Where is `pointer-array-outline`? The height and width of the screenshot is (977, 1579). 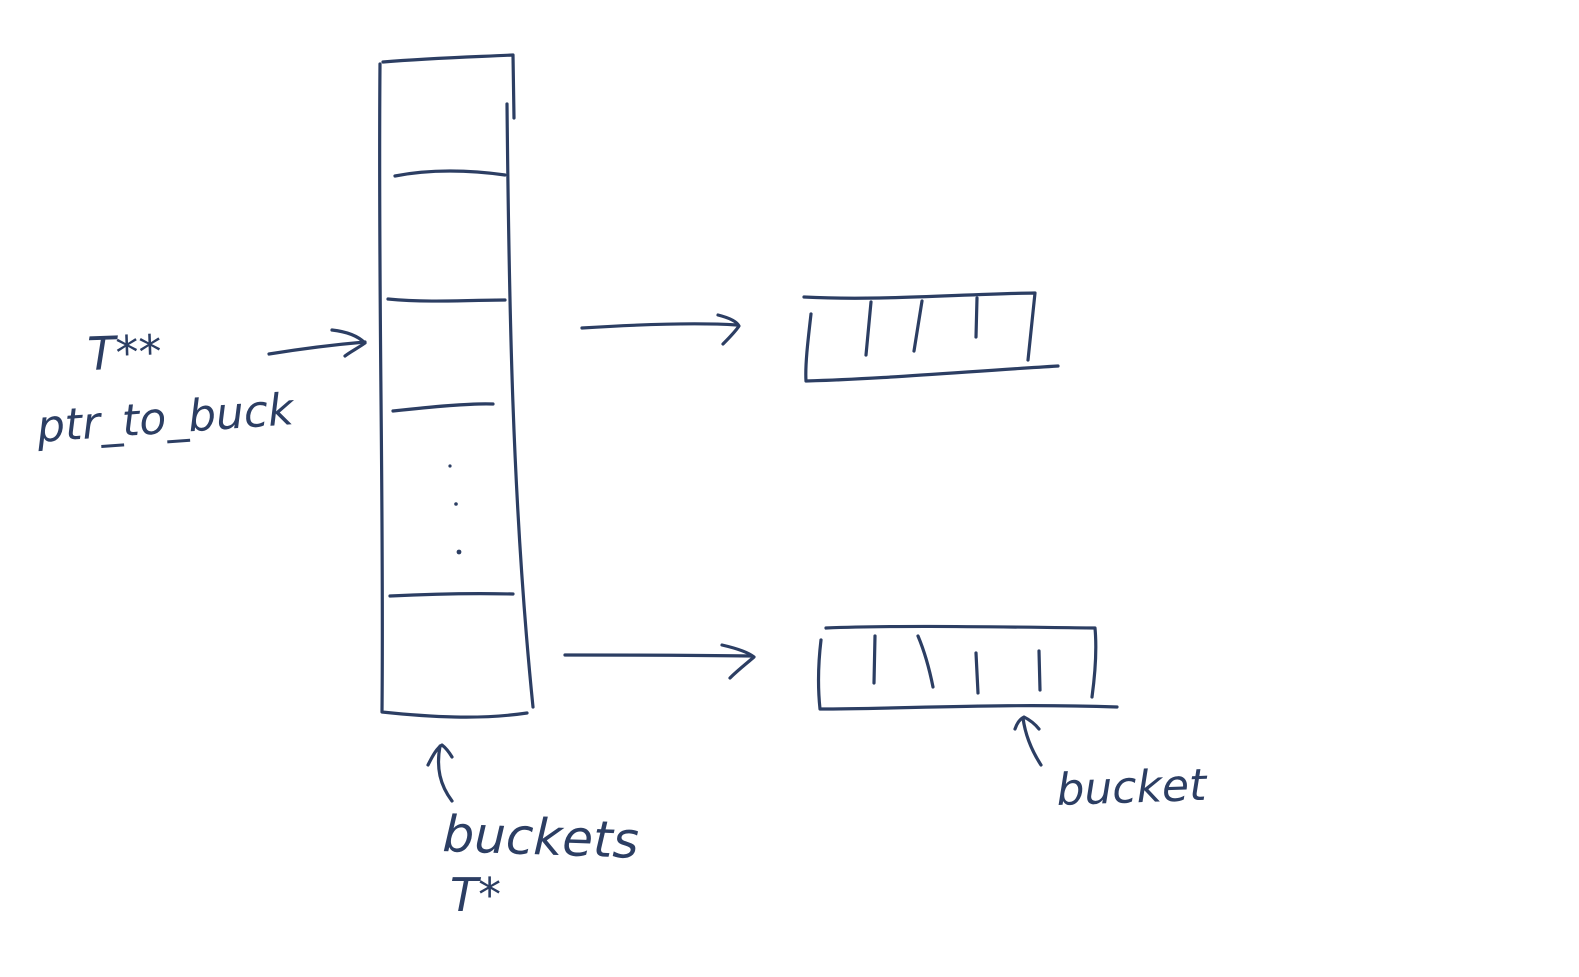
pointer-array-outline is located at coordinates (456, 386).